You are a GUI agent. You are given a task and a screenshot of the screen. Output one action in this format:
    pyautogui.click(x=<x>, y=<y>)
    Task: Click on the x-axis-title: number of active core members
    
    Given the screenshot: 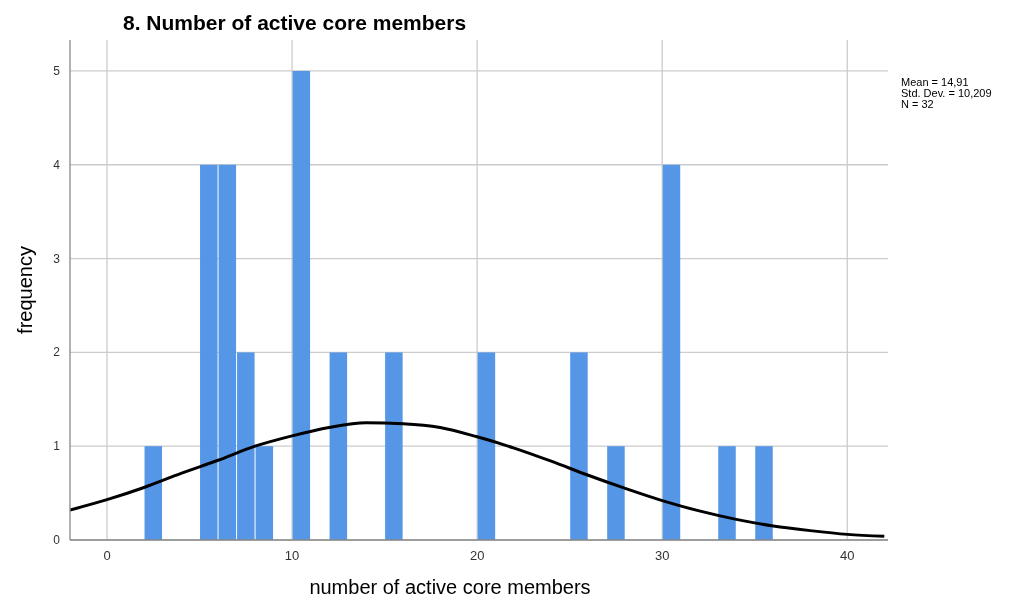 What is the action you would take?
    pyautogui.click(x=450, y=587)
    